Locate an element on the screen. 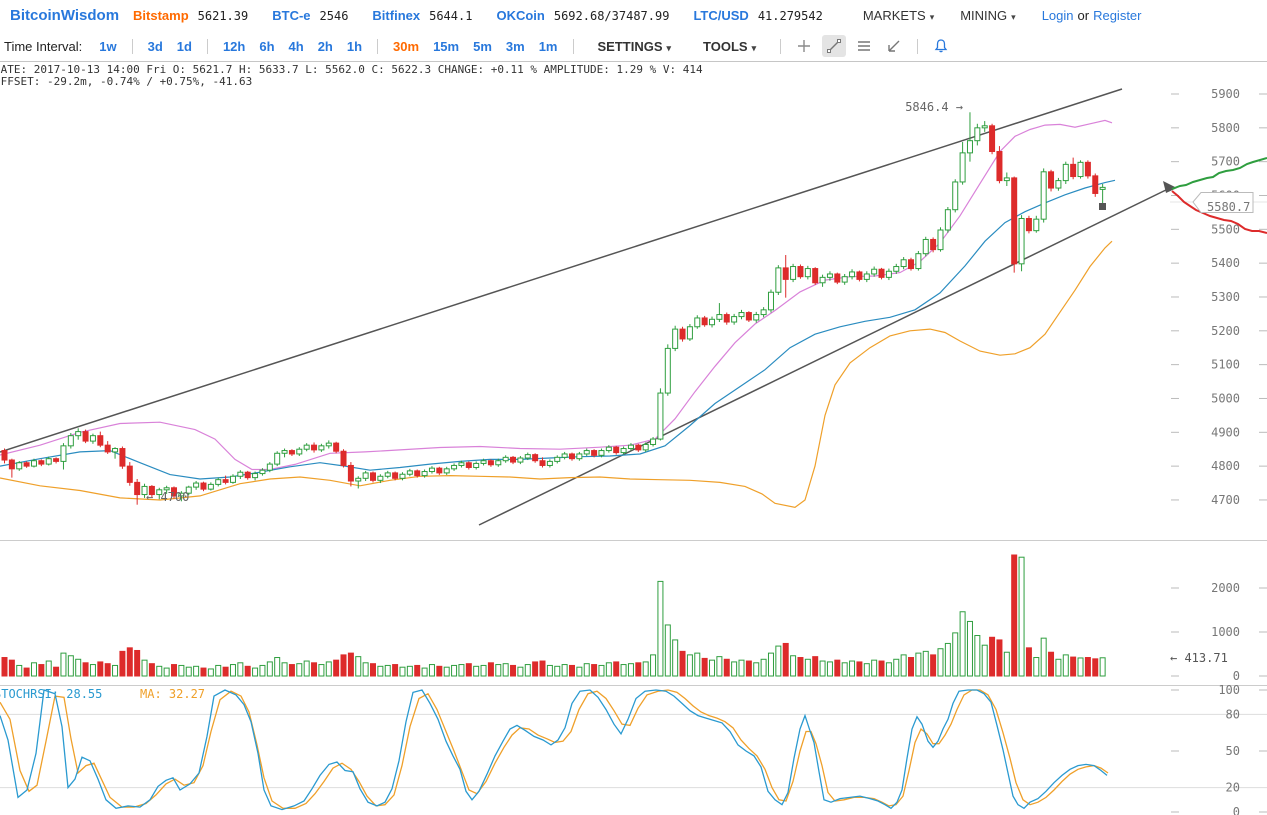  interval-1m: 1m is located at coordinates (548, 46).